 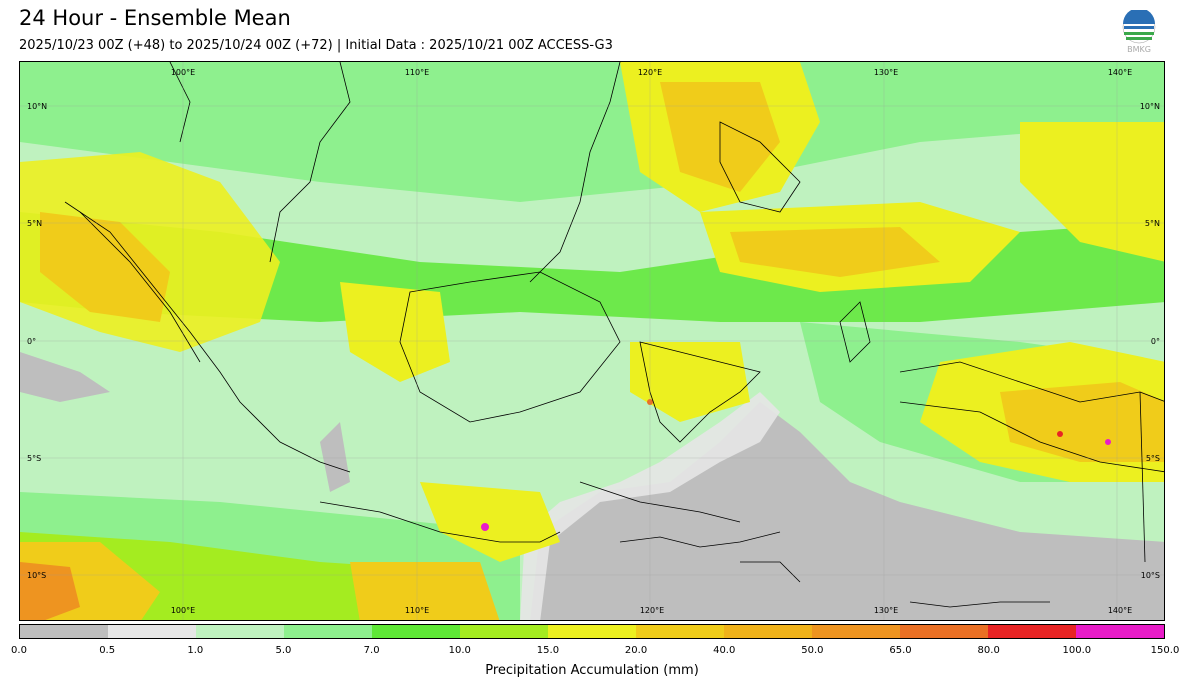 I want to click on svg-text: BMKG, so click(x=1139, y=49).